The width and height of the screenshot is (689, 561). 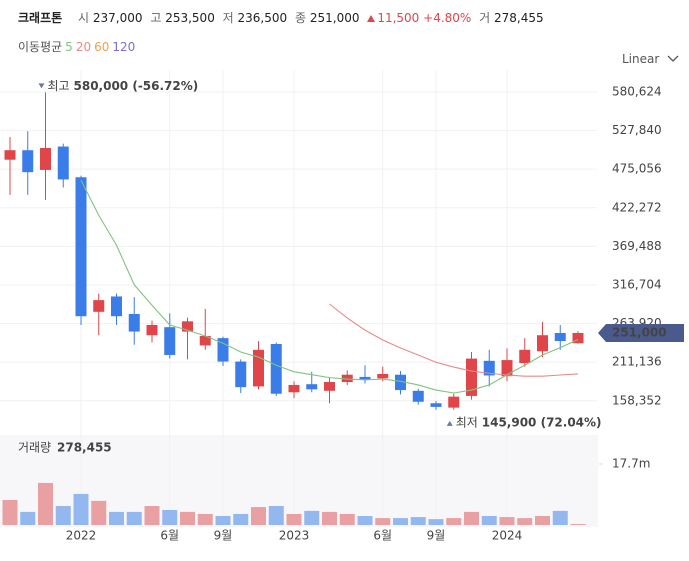 I want to click on value: 251,000, so click(x=334, y=18).